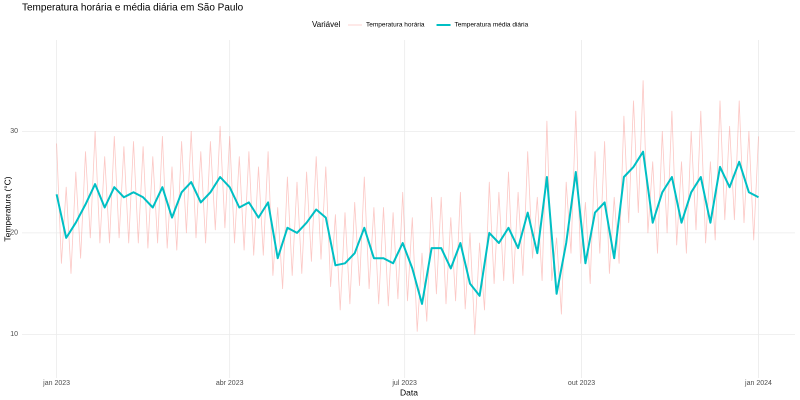 The width and height of the screenshot is (800, 400). What do you see at coordinates (395, 25) in the screenshot?
I see `legend-label: Temperatura horária` at bounding box center [395, 25].